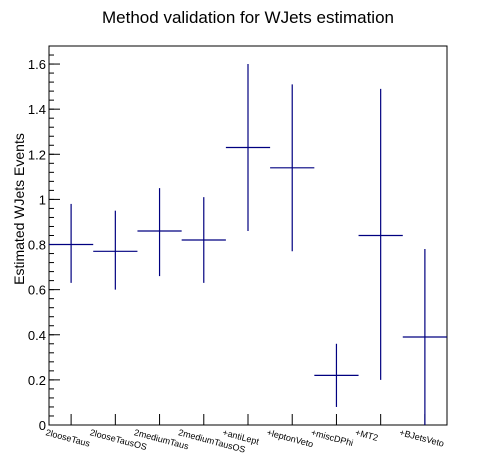 Image resolution: width=496 pixels, height=472 pixels. What do you see at coordinates (37, 109) in the screenshot?
I see `y-tick-label: 1.4` at bounding box center [37, 109].